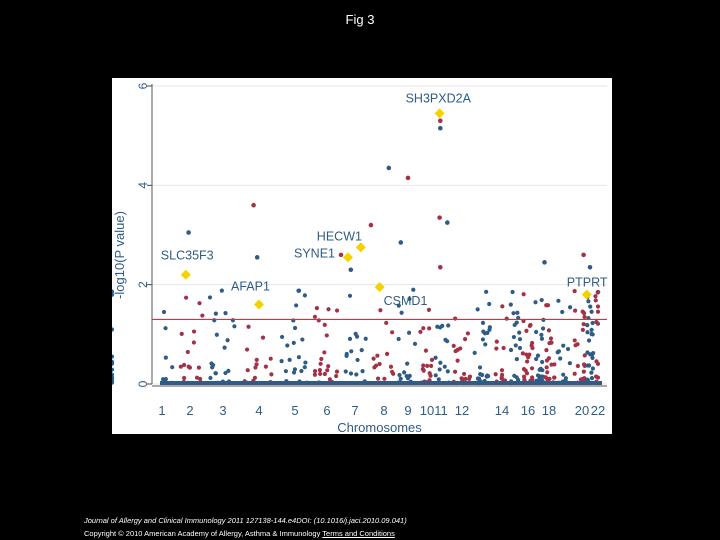 The height and width of the screenshot is (540, 720). What do you see at coordinates (119, 255) in the screenshot?
I see `y-axis-label: -log10(P value)` at bounding box center [119, 255].